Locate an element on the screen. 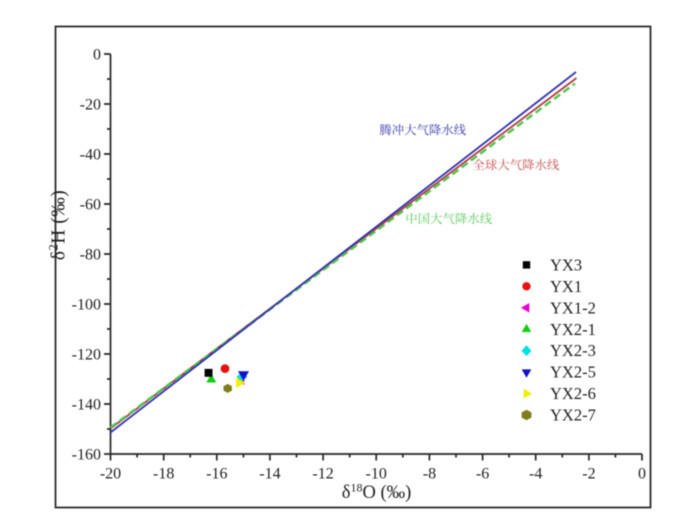  svg-text: -6 is located at coordinates (482, 474).